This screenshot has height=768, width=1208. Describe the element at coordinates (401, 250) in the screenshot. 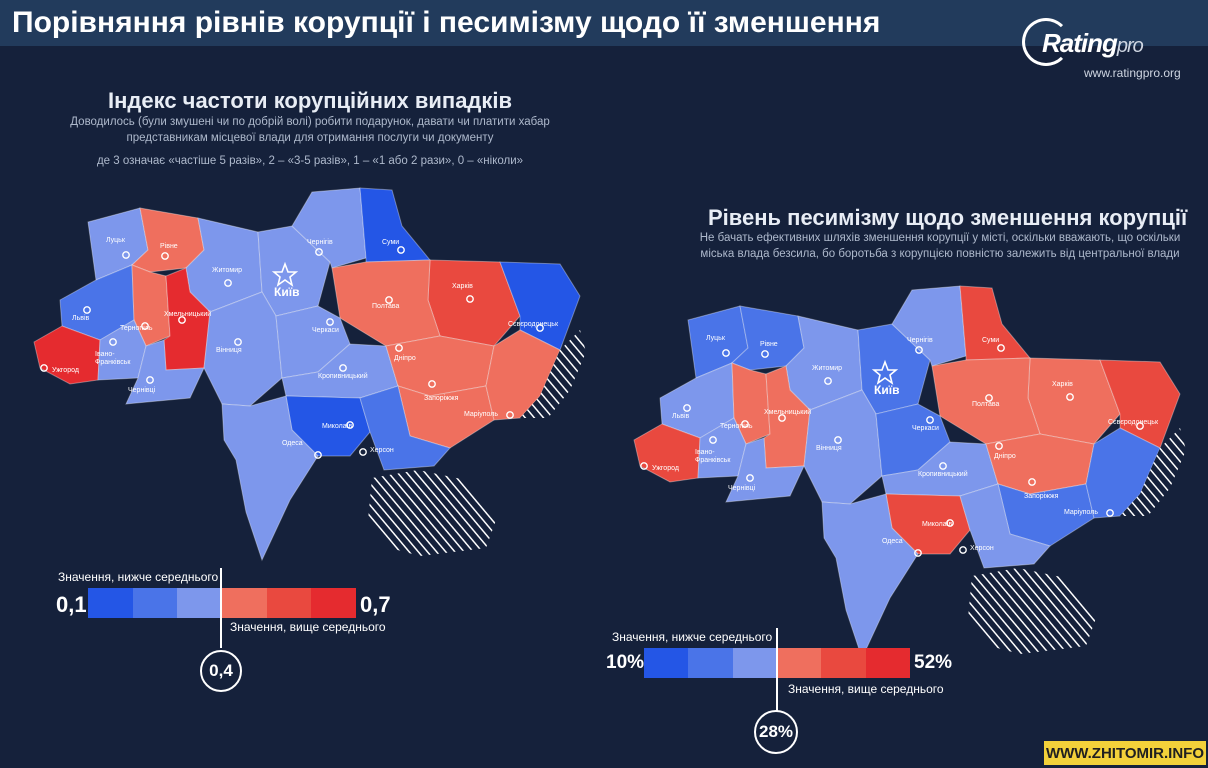

I see `city-marker-sumy` at that location.